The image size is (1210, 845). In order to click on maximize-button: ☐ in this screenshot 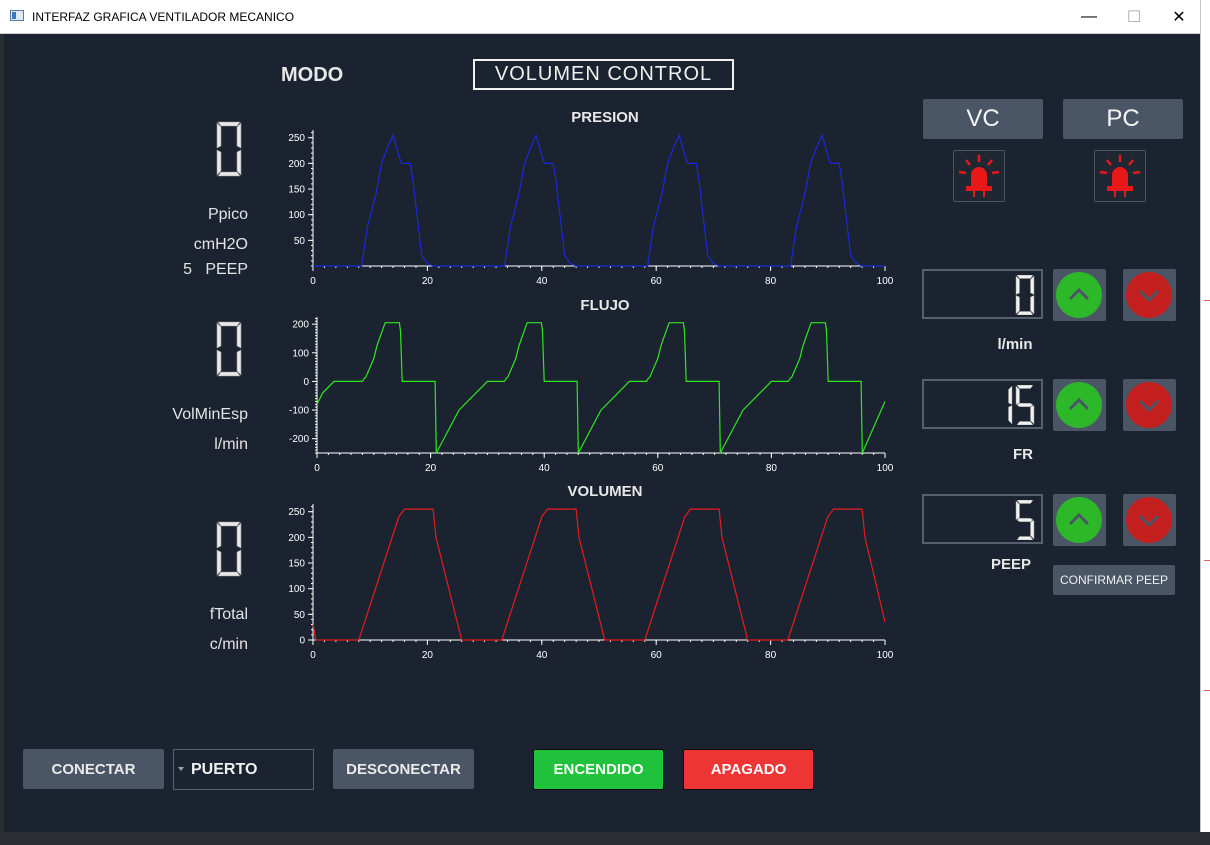, I will do `click(1134, 17)`.